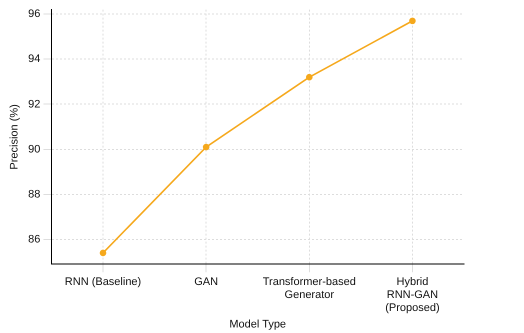  Describe the element at coordinates (206, 282) in the screenshot. I see `x-tick-label: GAN` at that location.